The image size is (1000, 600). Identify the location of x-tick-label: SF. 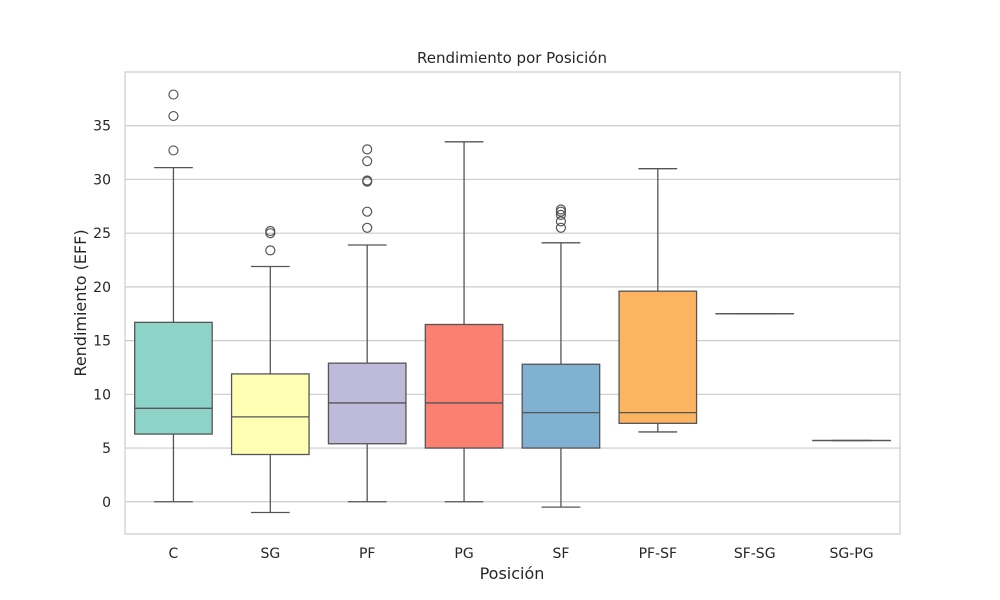
(560, 554).